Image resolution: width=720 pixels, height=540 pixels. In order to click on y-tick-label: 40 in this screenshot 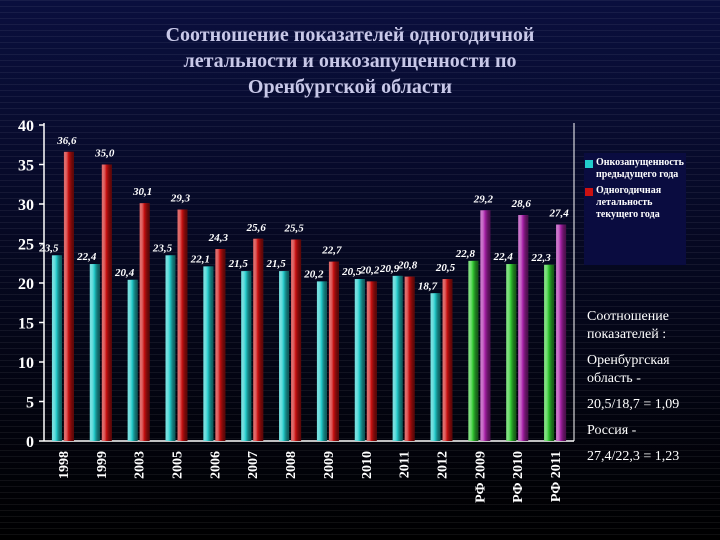, I will do `click(26, 126)`.